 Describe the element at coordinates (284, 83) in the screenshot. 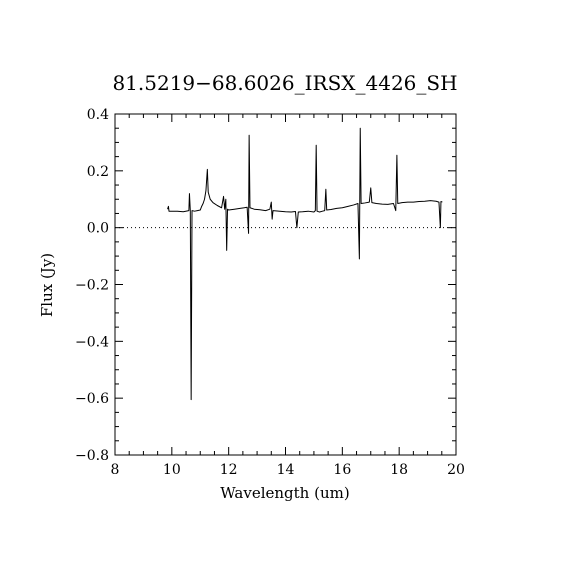

I see `chart-title: 81.5219−68.6026_IRSX_4426_SH` at that location.